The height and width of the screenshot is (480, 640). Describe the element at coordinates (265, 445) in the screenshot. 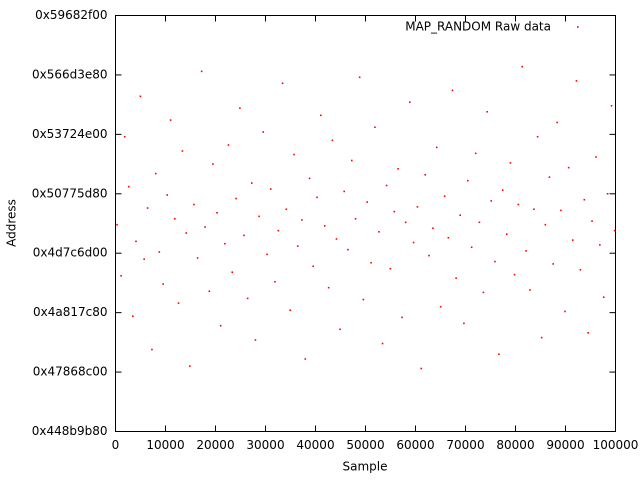

I see `x-tick-label: 30000` at that location.